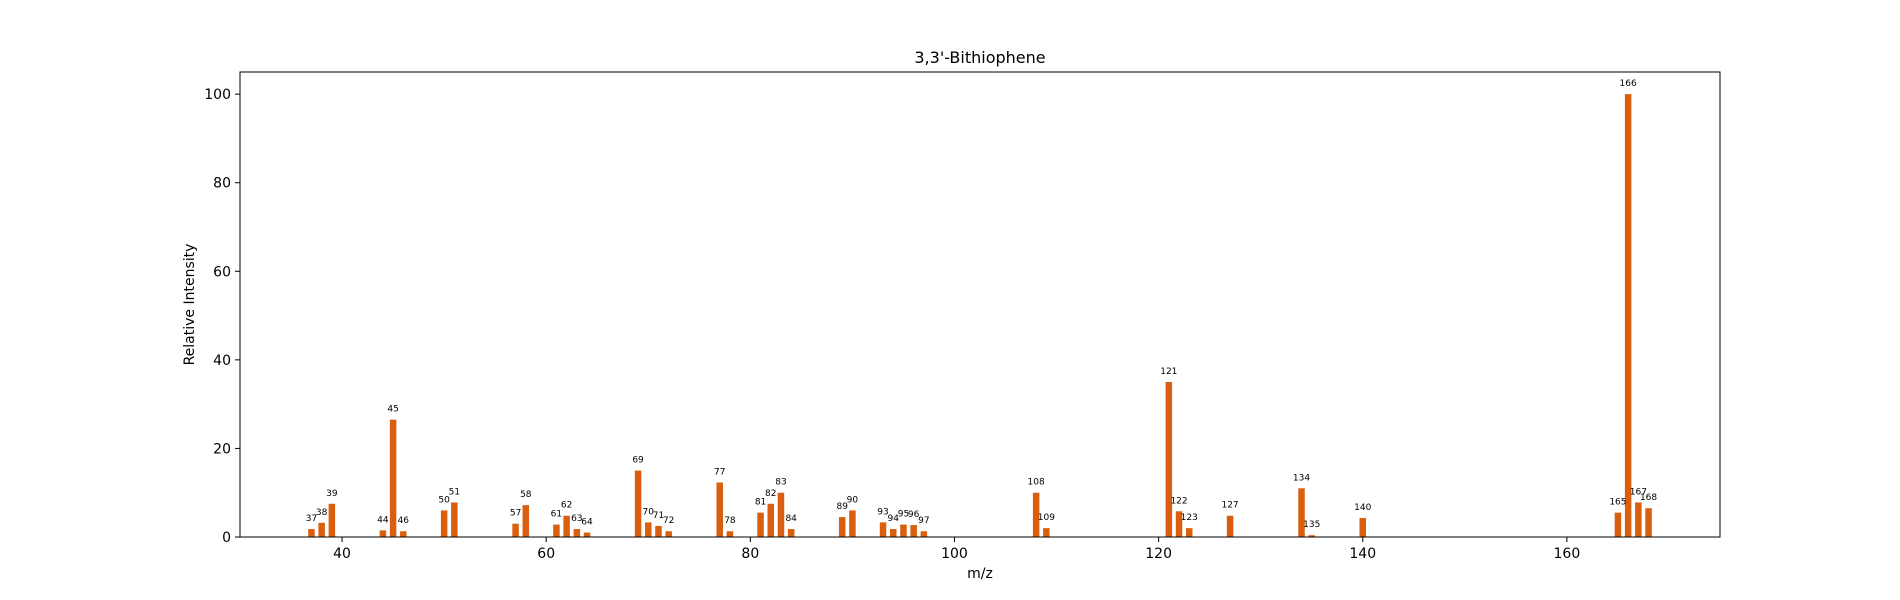 The height and width of the screenshot is (600, 1900). What do you see at coordinates (760, 503) in the screenshot?
I see `peak-label-81: 81` at bounding box center [760, 503].